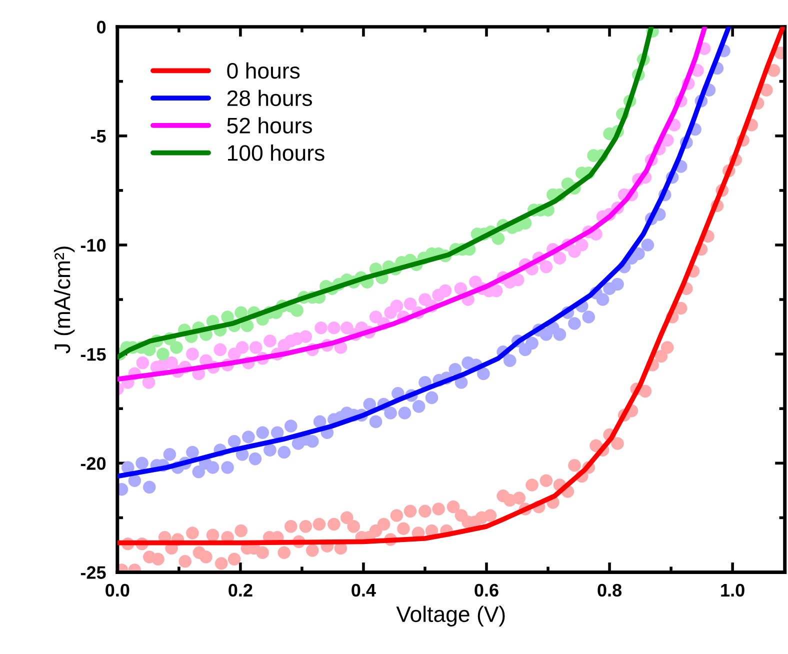 Image resolution: width=788 pixels, height=654 pixels. Describe the element at coordinates (276, 152) in the screenshot. I see `legend-label: 100 hours` at that location.